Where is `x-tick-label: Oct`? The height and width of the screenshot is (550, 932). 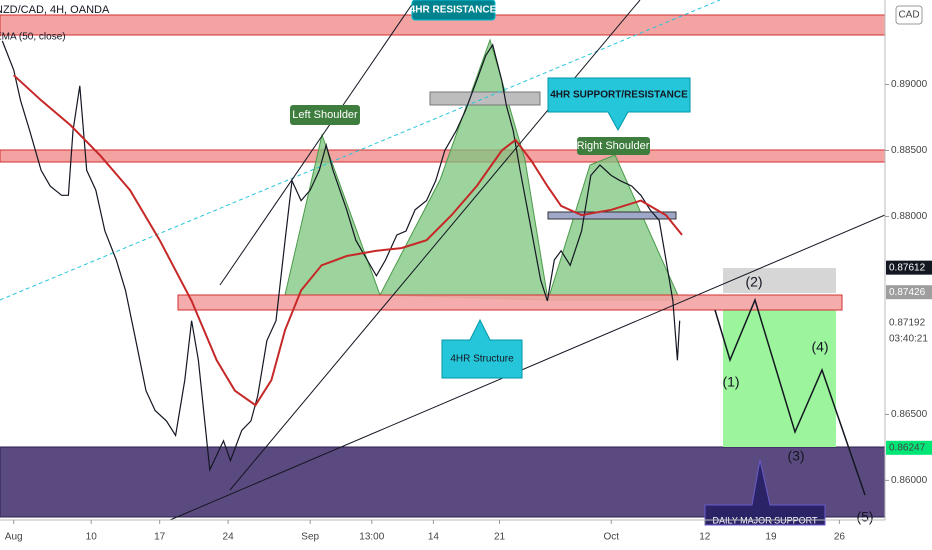 x-tick-label: Oct is located at coordinates (612, 537).